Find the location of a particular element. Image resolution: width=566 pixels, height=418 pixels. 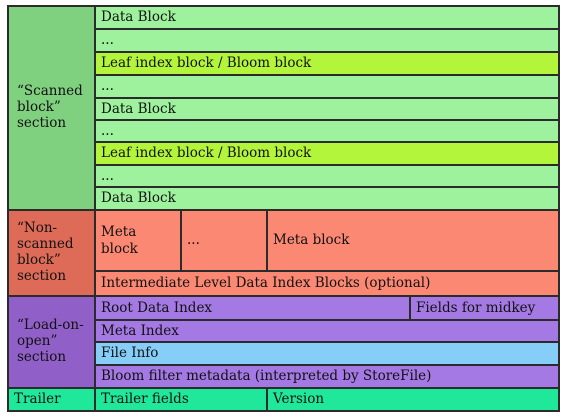

trailer-fields: Trailer fields is located at coordinates (181, 399).